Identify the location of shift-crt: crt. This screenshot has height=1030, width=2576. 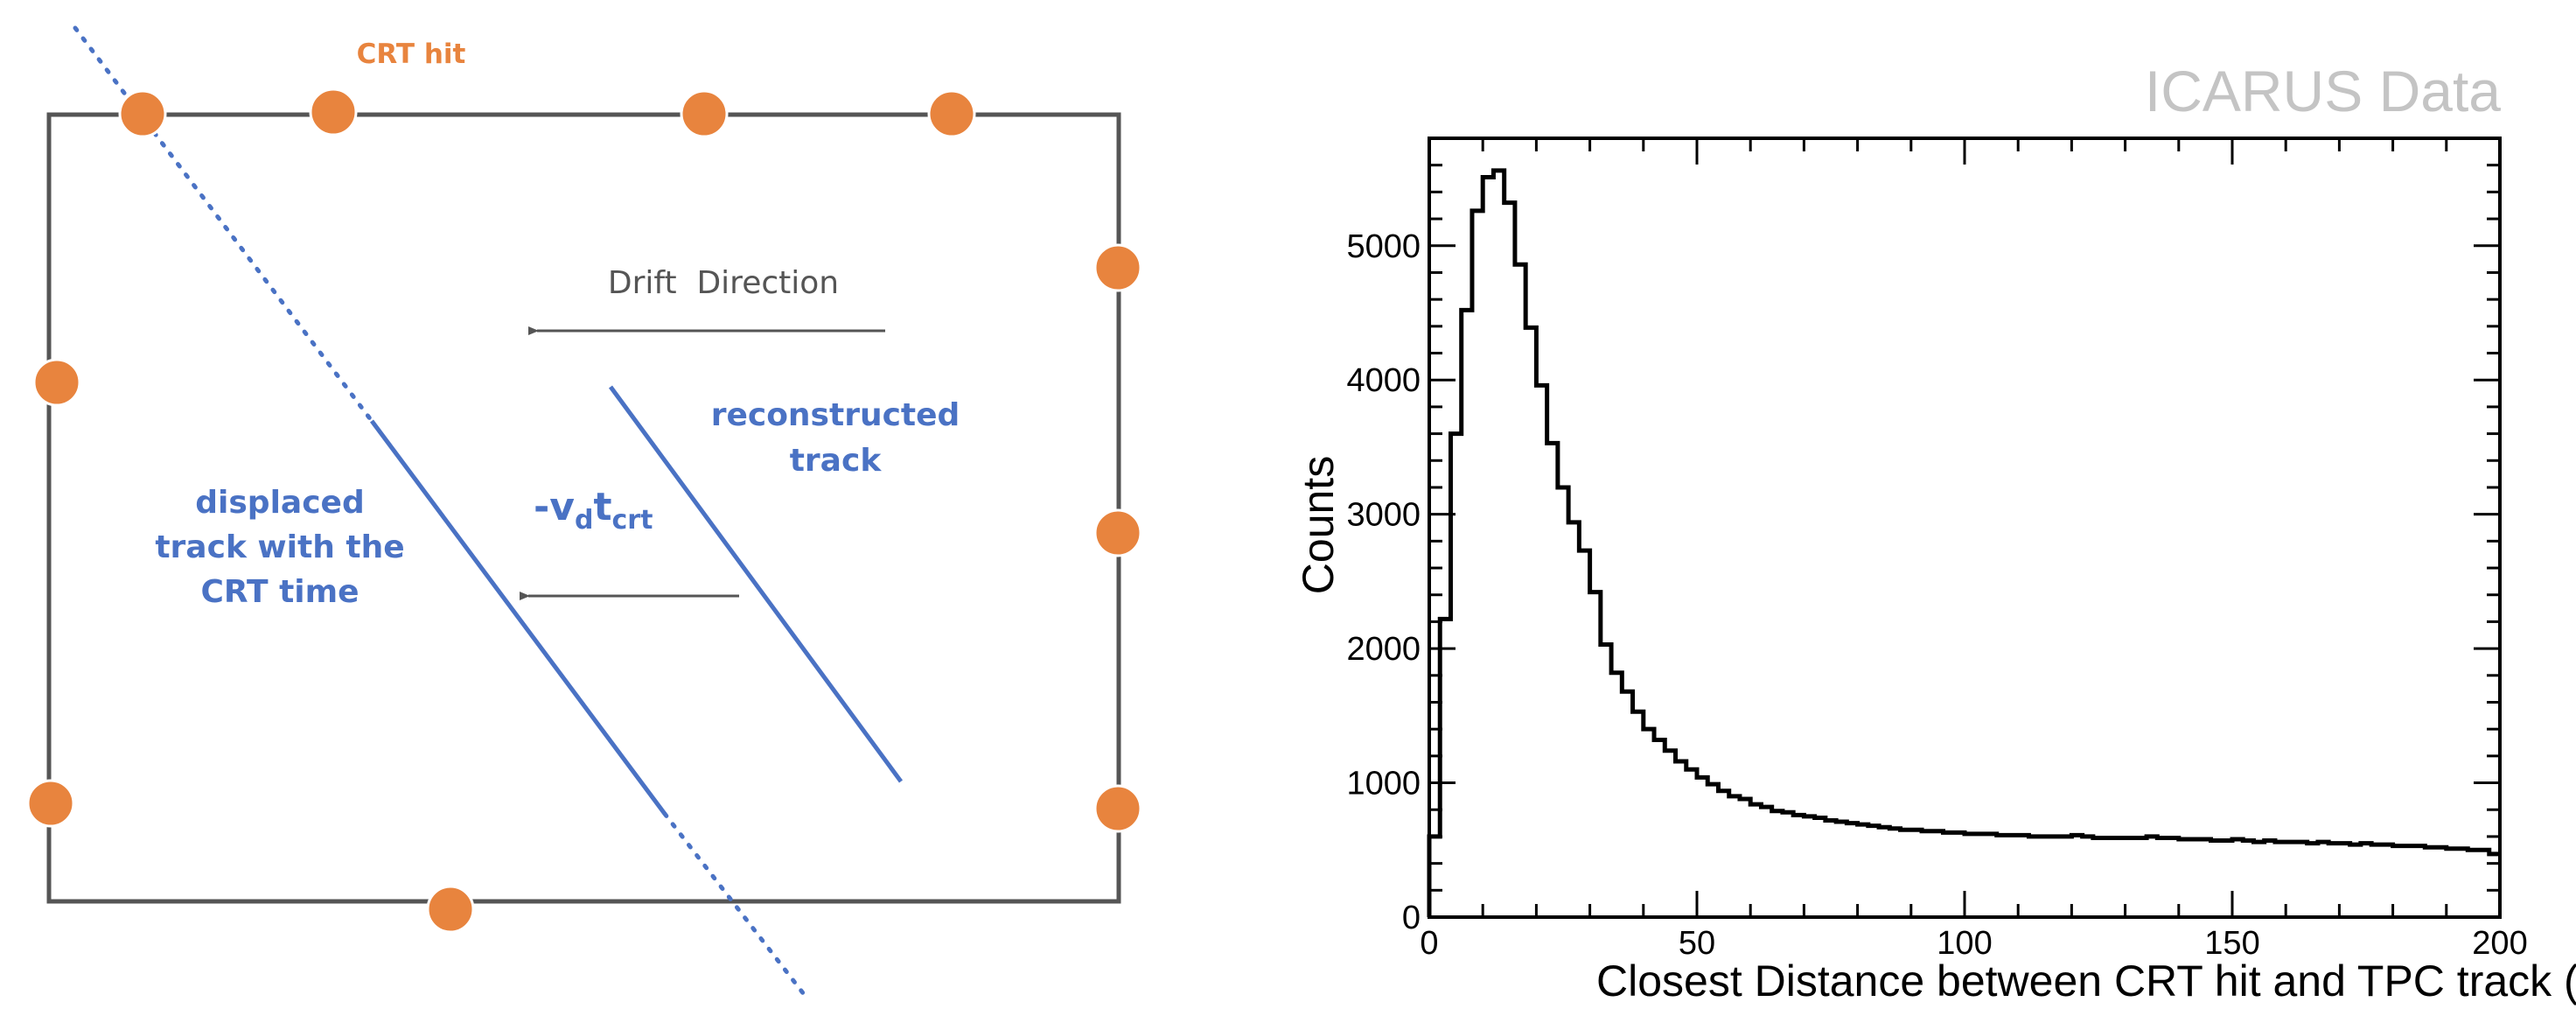
(632, 520).